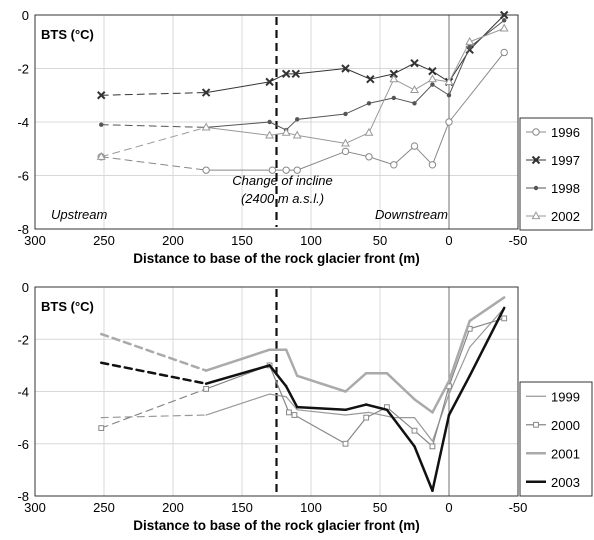 This screenshot has height=540, width=594. What do you see at coordinates (411, 214) in the screenshot?
I see `annotation-downstream: Downstream` at bounding box center [411, 214].